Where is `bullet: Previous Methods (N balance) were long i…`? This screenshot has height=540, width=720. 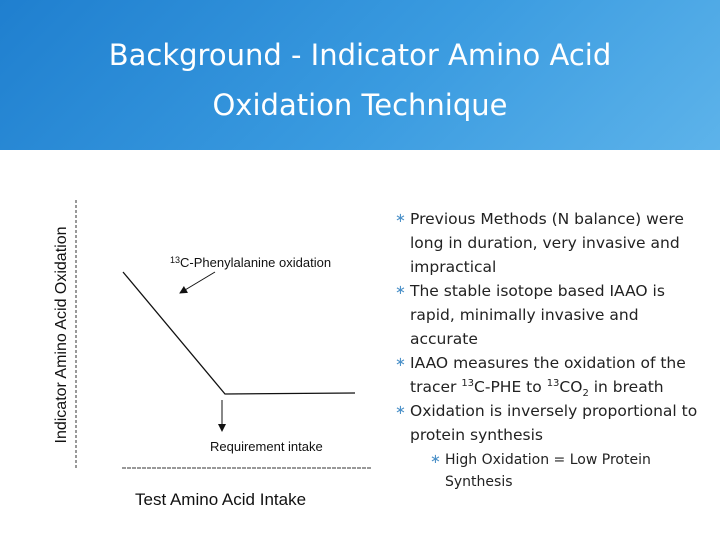
bullet: Previous Methods (N balance) were long i… is located at coordinates (552, 243).